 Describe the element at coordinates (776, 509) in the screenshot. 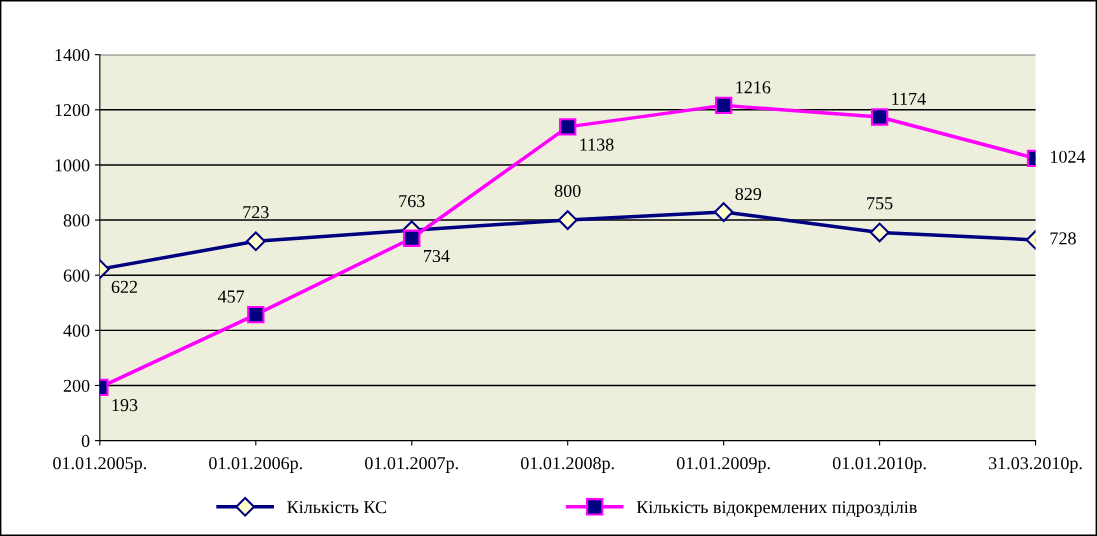

I see `legend-label: Кількість відокремлених підрозділів` at that location.